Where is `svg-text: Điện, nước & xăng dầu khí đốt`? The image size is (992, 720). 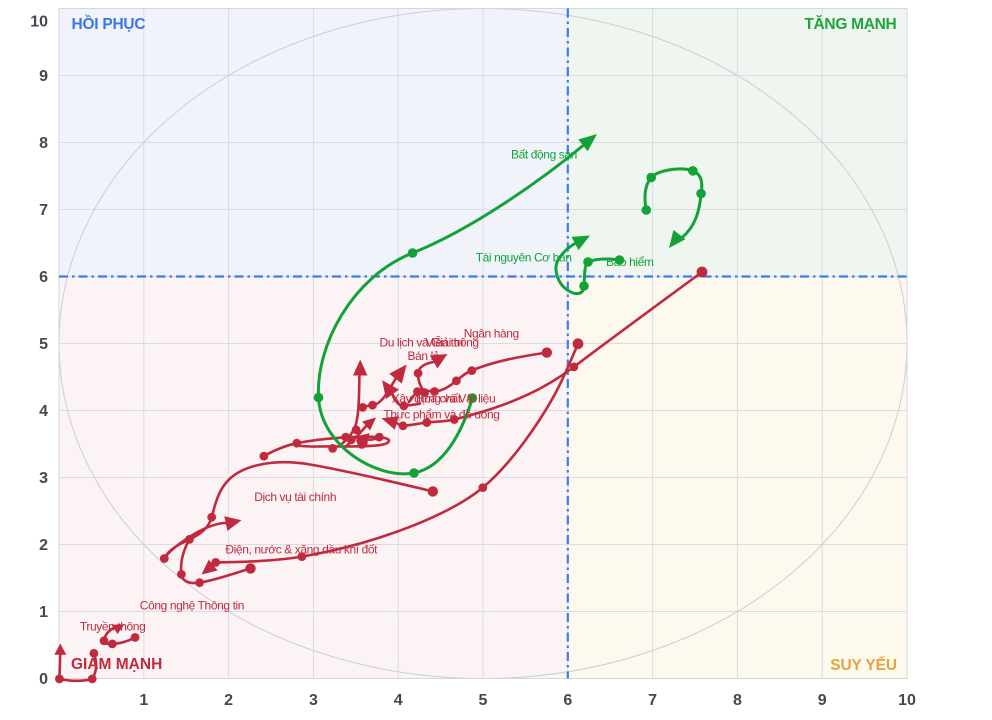
svg-text: Điện, nước & xăng dầu khí đốt is located at coordinates (301, 550).